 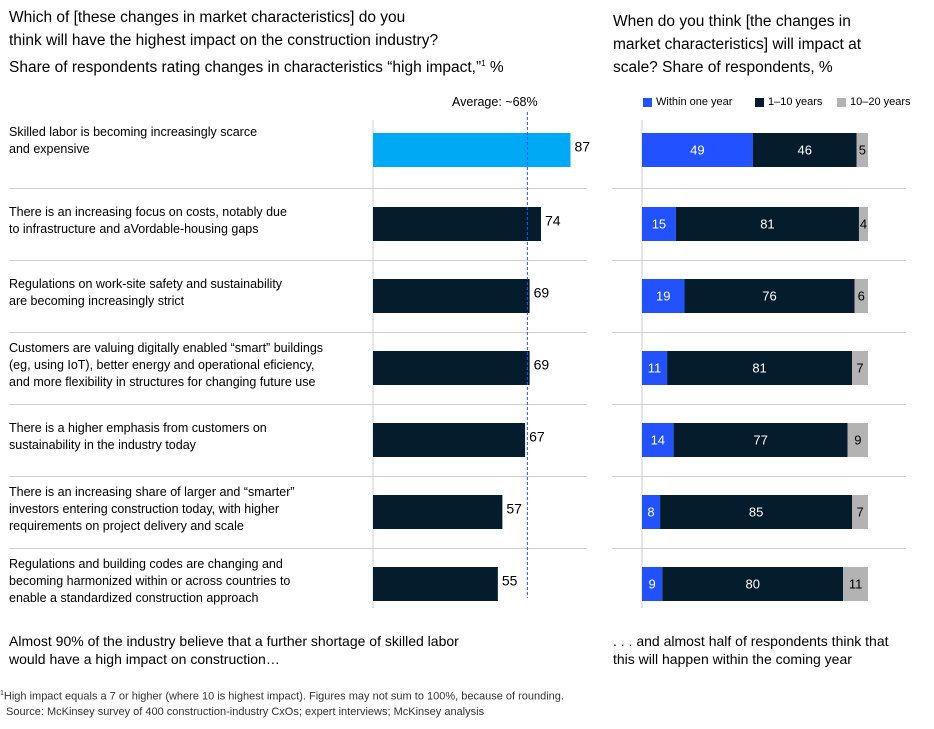 I want to click on right-title-line: market characteristics] will impact at, so click(x=737, y=44).